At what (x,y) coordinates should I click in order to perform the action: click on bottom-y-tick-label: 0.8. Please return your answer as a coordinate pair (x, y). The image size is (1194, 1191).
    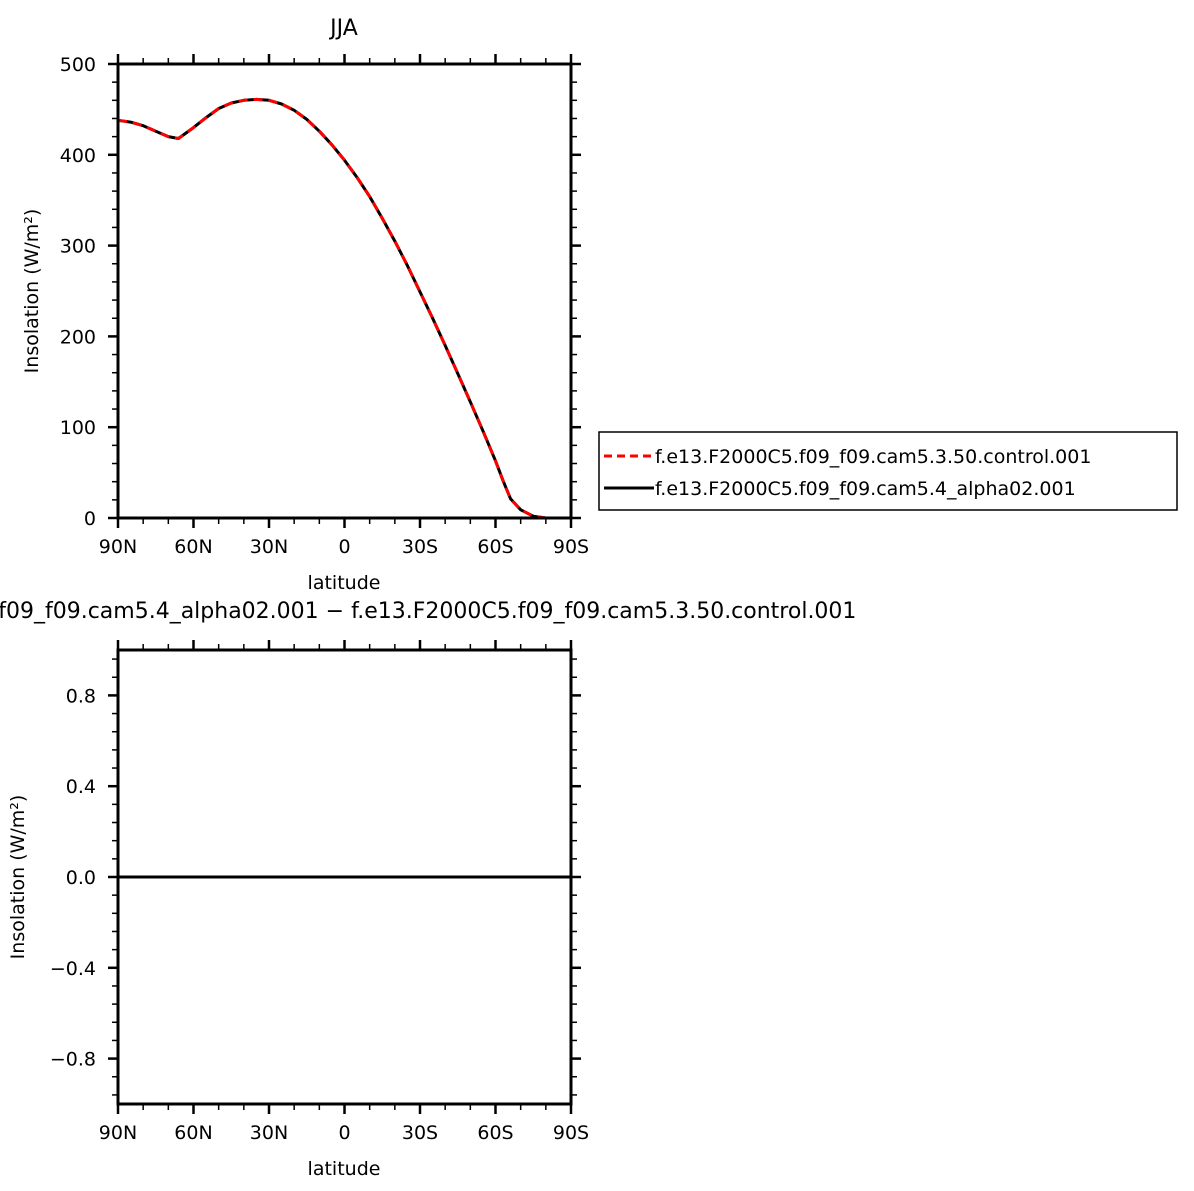
    Looking at the image, I should click on (81, 696).